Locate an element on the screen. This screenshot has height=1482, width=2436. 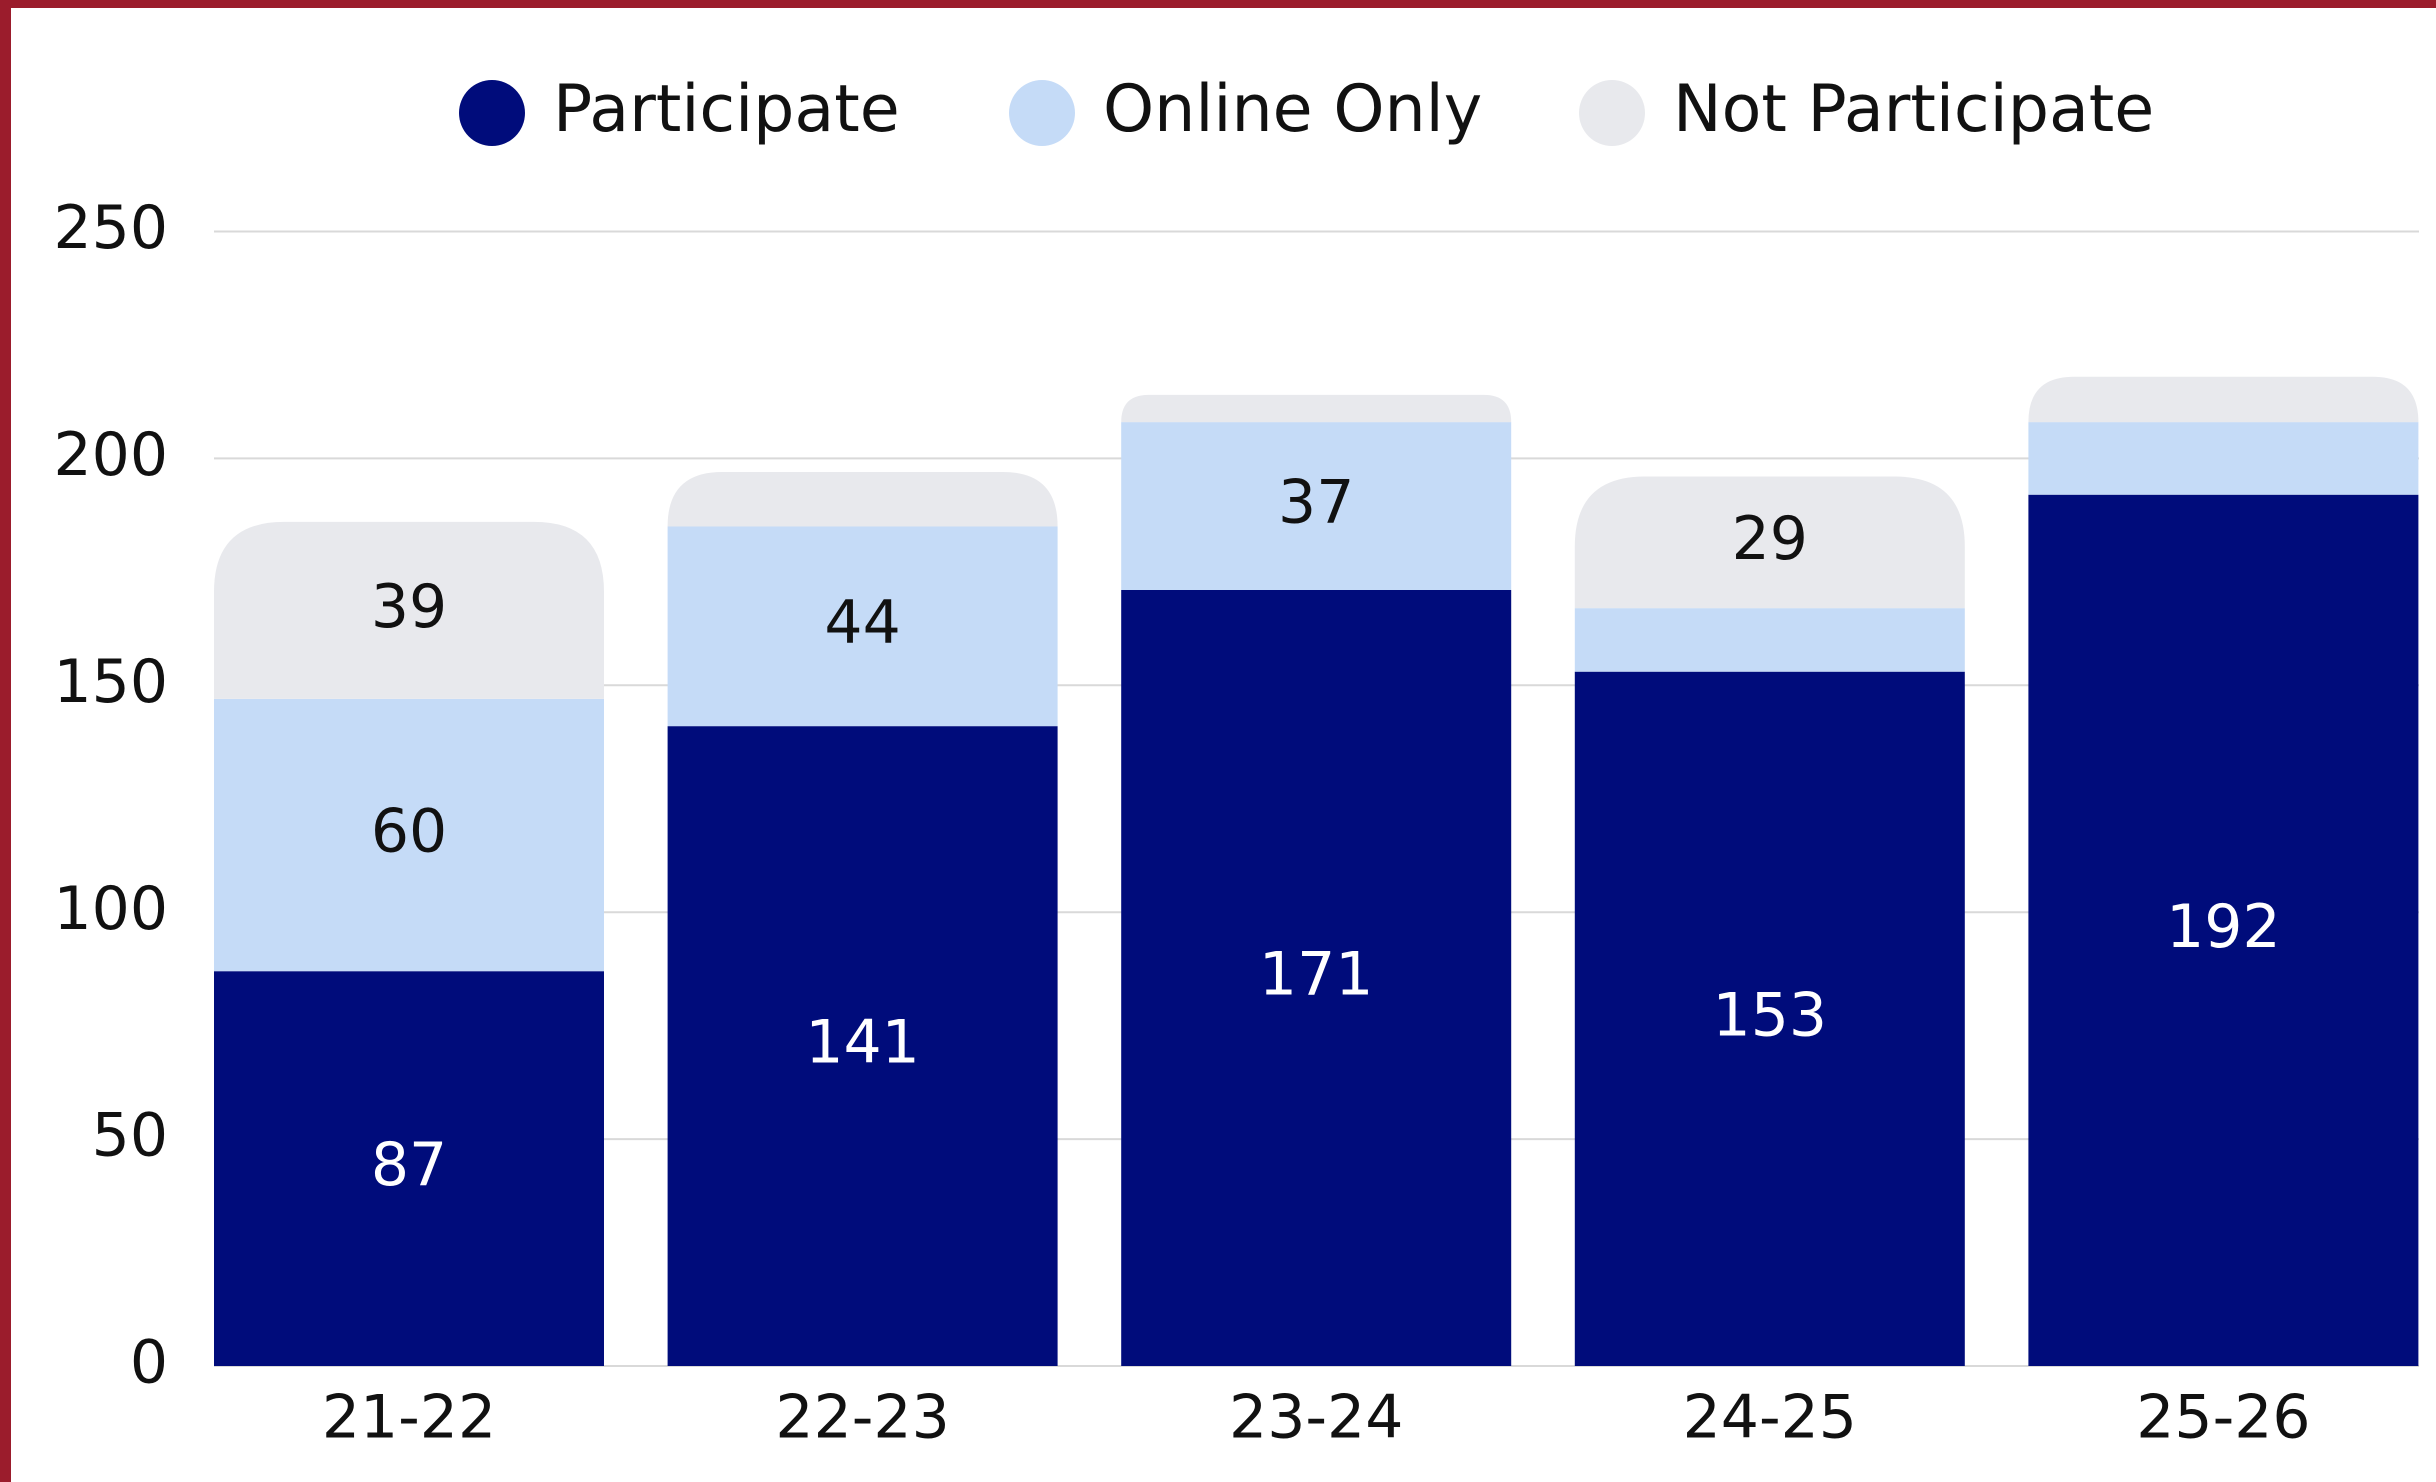
x-tick-label: 23-24 is located at coordinates (1316, 1418).